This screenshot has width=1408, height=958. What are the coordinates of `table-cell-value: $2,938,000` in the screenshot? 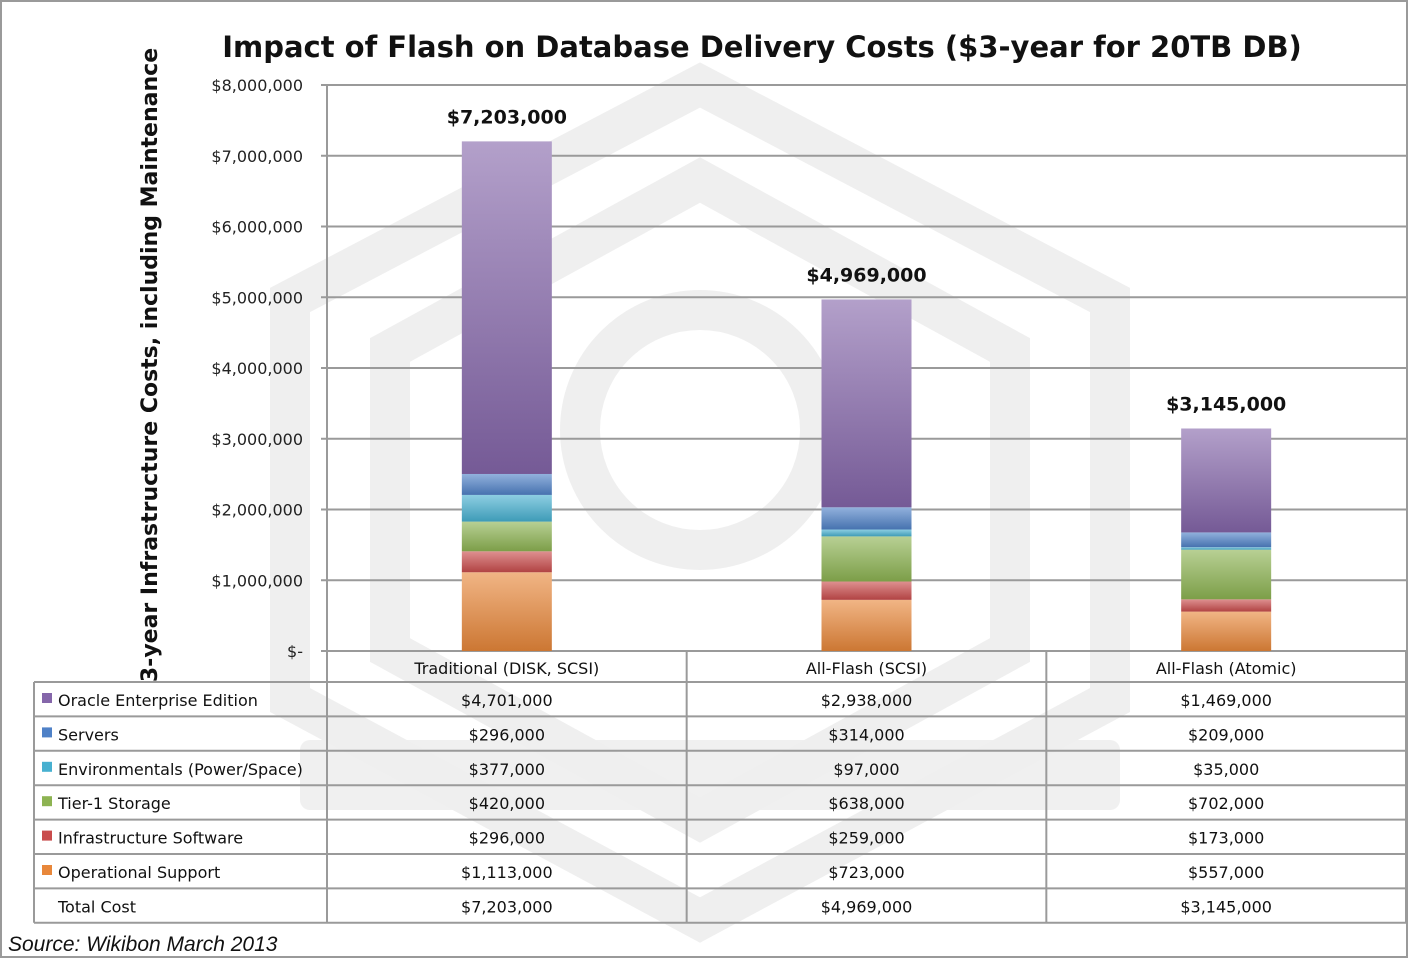 It's located at (867, 700).